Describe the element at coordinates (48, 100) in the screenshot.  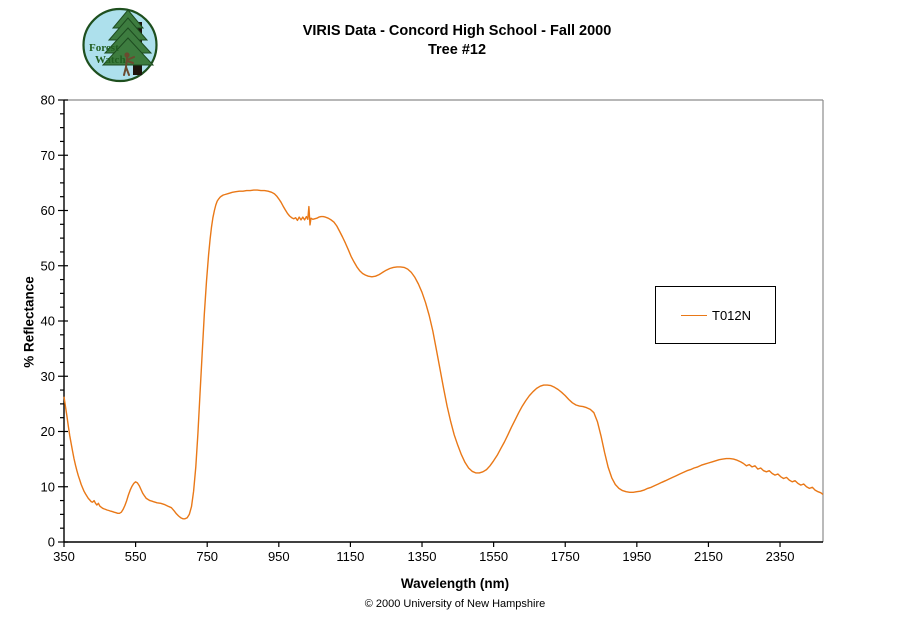
I see `y-tick-label: 80` at that location.